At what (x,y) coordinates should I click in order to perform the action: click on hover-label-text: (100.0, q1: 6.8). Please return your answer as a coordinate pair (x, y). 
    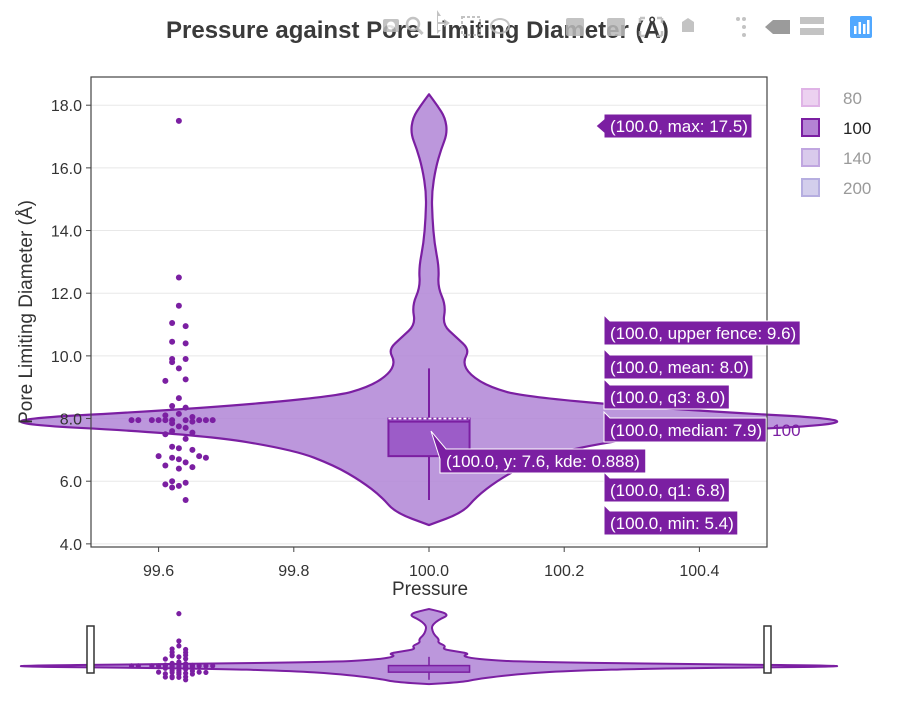
    Looking at the image, I should click on (667, 490).